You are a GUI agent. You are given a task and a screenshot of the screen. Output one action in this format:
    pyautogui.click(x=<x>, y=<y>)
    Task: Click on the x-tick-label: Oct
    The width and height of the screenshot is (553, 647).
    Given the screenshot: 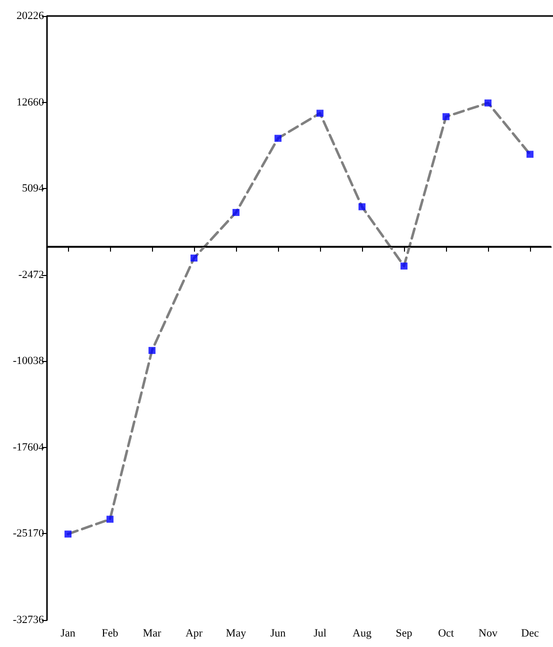 What is the action you would take?
    pyautogui.click(x=446, y=634)
    